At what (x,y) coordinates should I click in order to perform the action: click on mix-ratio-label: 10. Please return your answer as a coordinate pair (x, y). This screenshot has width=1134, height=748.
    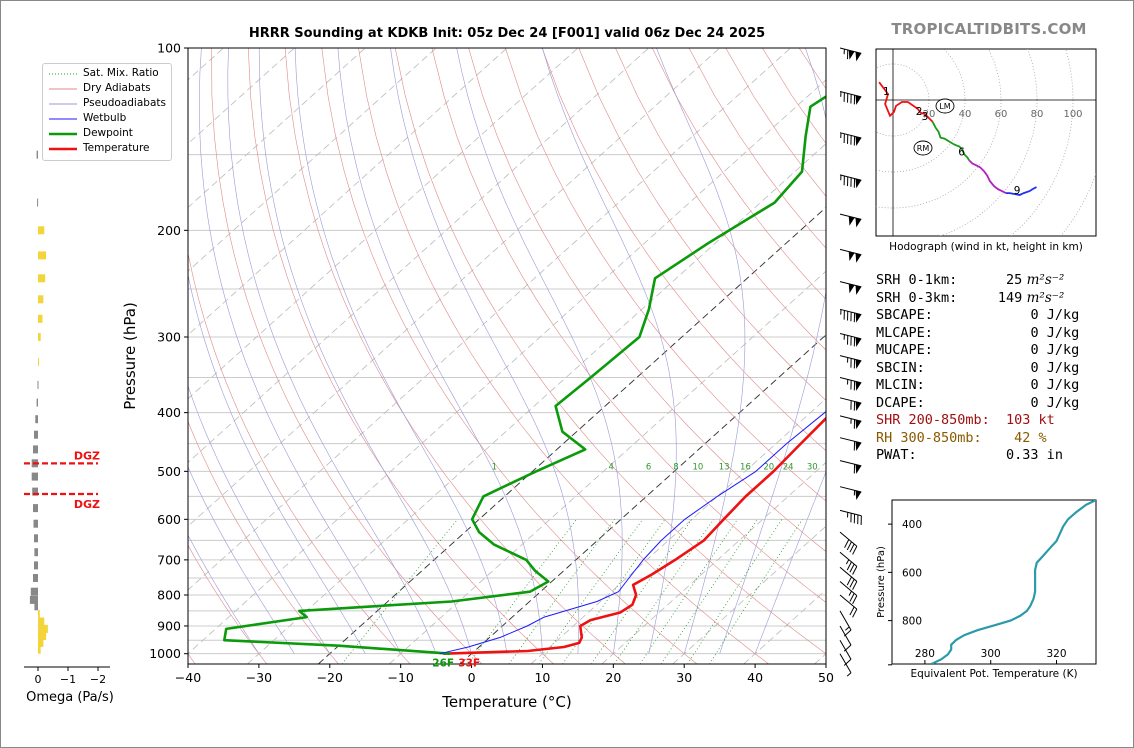
    Looking at the image, I should click on (697, 467).